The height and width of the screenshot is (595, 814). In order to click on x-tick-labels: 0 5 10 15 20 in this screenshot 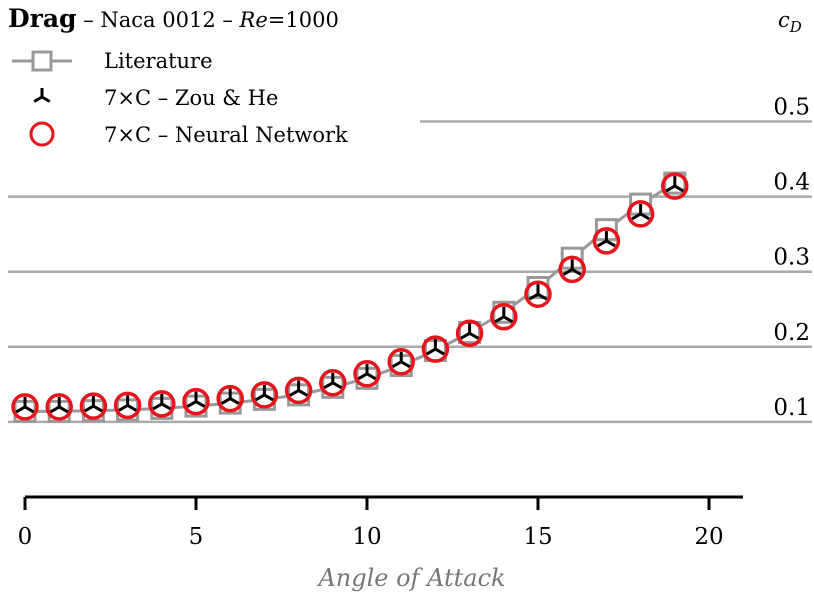, I will do `click(371, 537)`.